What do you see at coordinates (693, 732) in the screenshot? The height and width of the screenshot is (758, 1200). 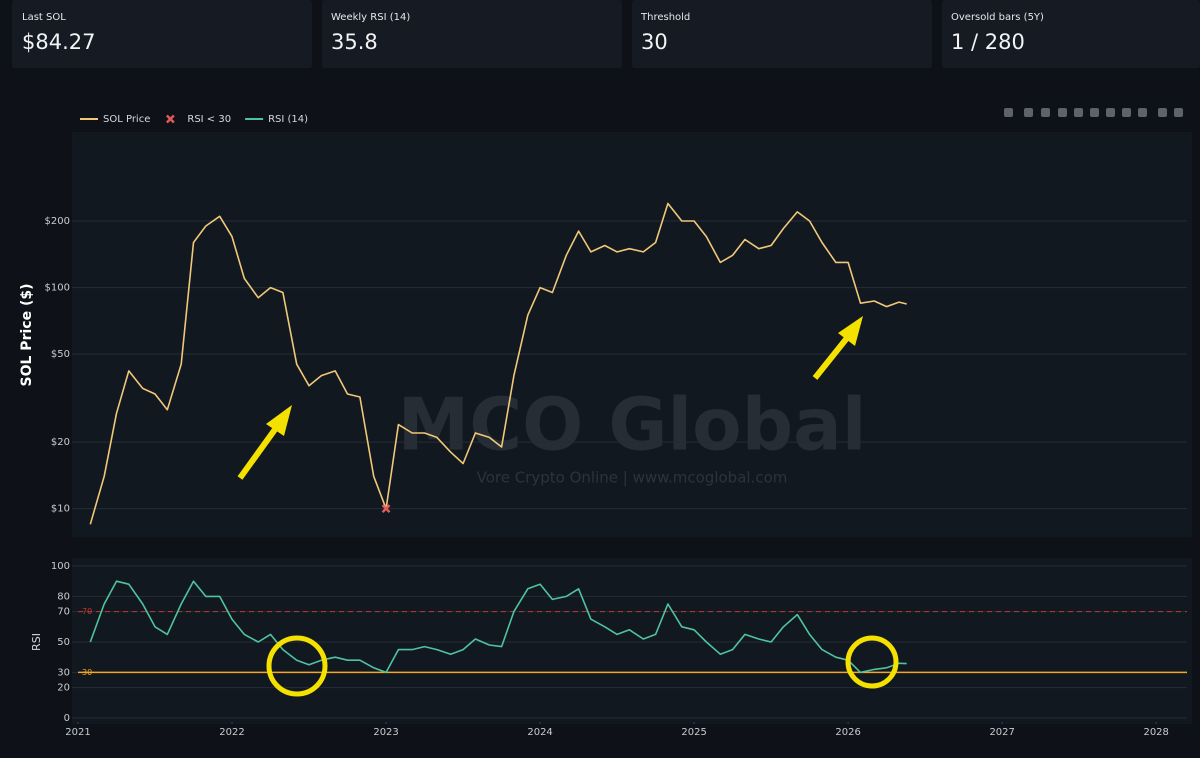 I see `x-tick-label: 2025` at bounding box center [693, 732].